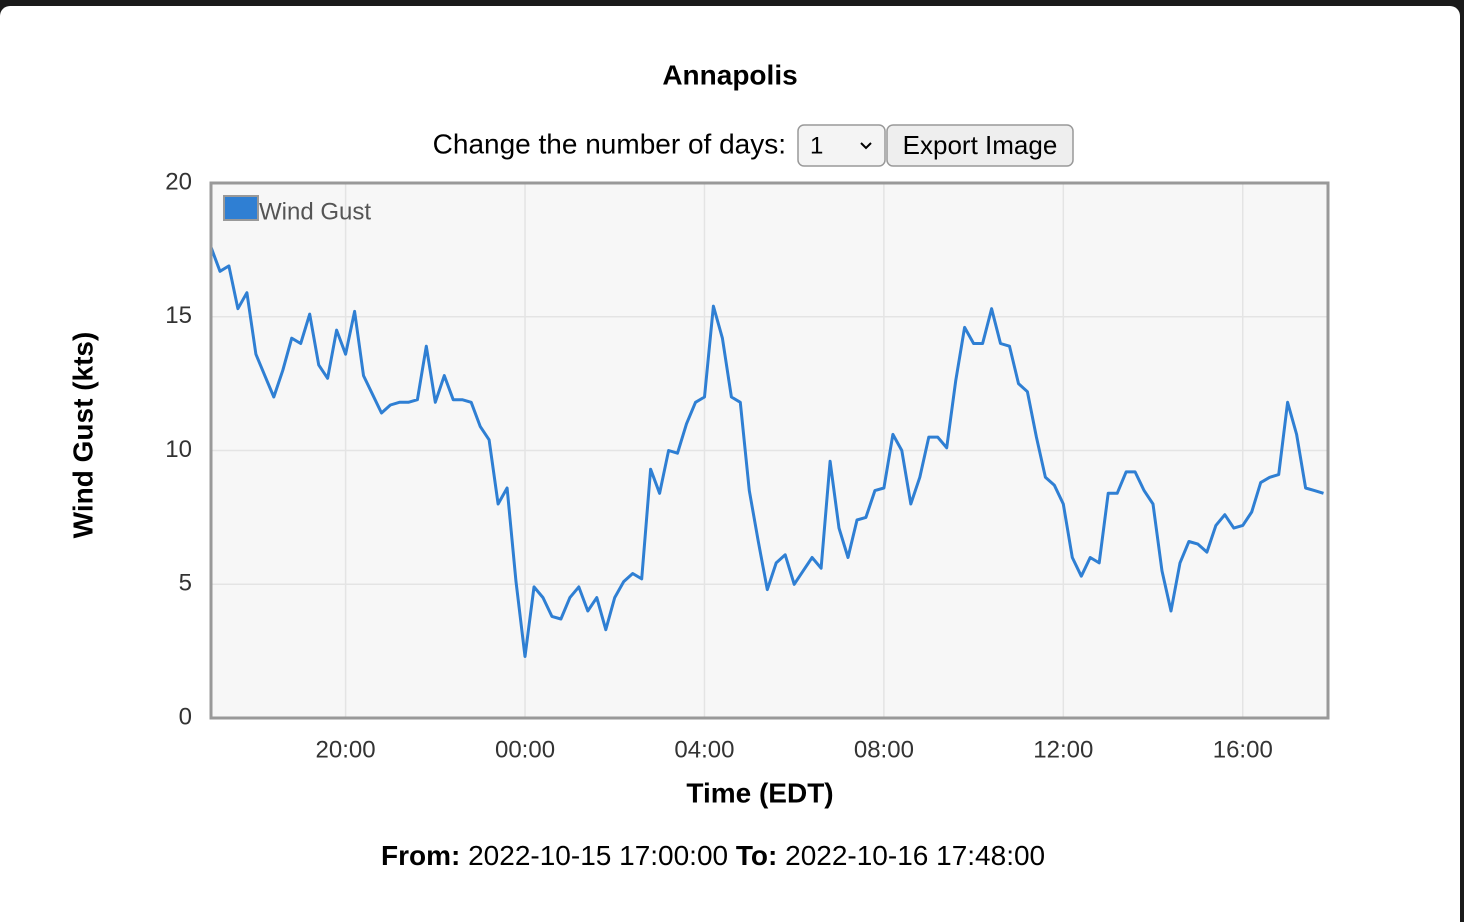 The width and height of the screenshot is (1464, 922). What do you see at coordinates (525, 749) in the screenshot?
I see `x-tick-label: 00:00` at bounding box center [525, 749].